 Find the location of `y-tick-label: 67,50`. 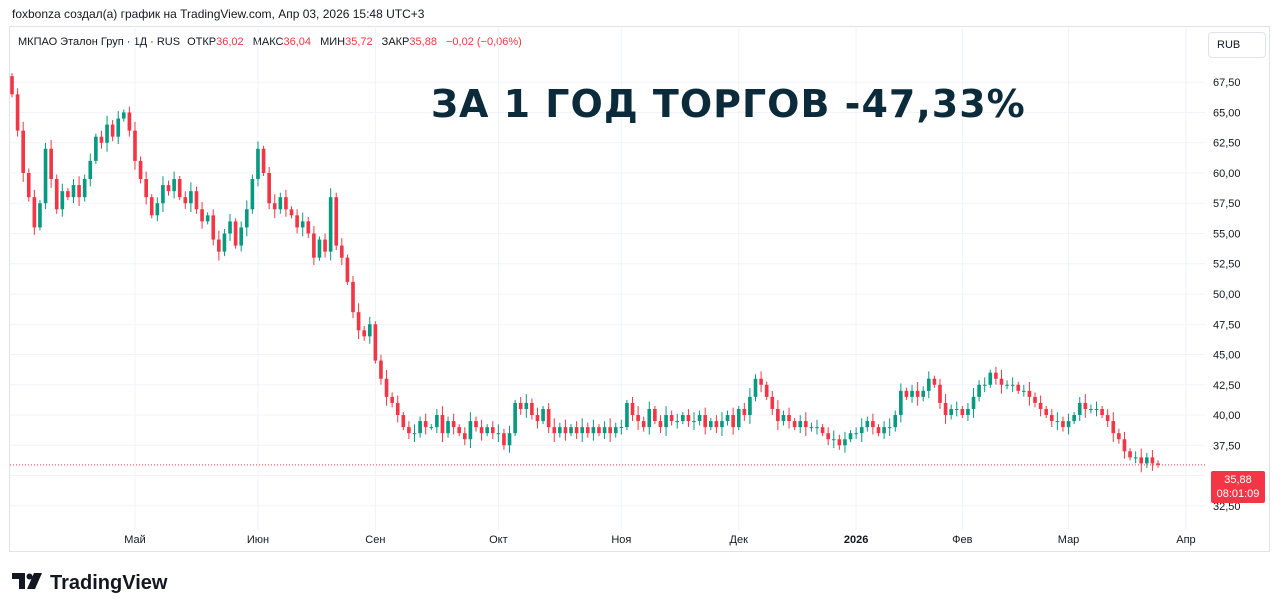

y-tick-label: 67,50 is located at coordinates (1227, 83).